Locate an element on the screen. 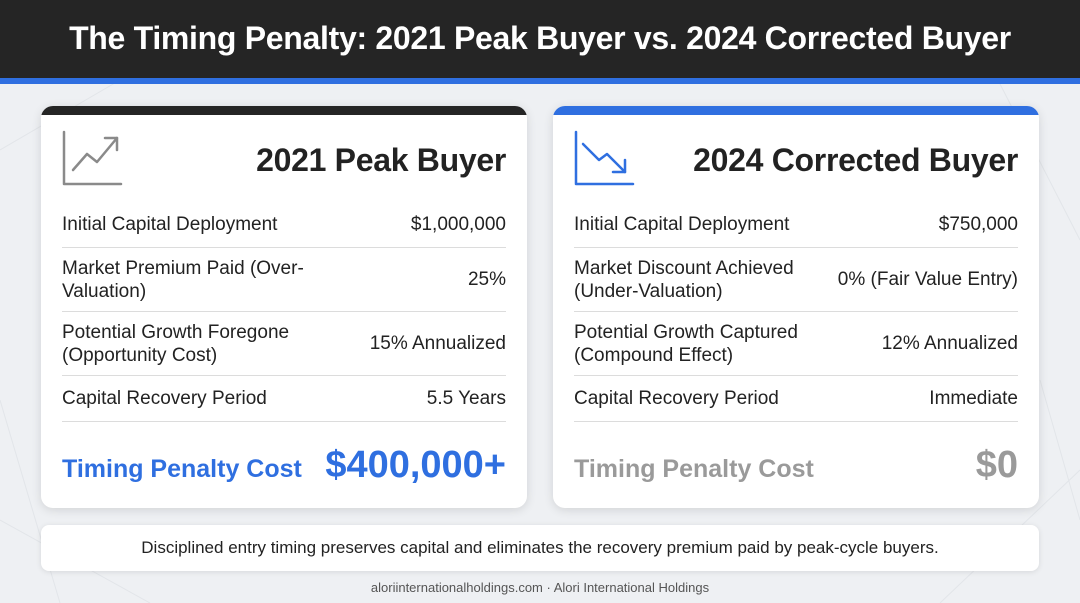 The height and width of the screenshot is (603, 1080). row-value: 25% is located at coordinates (486, 279).